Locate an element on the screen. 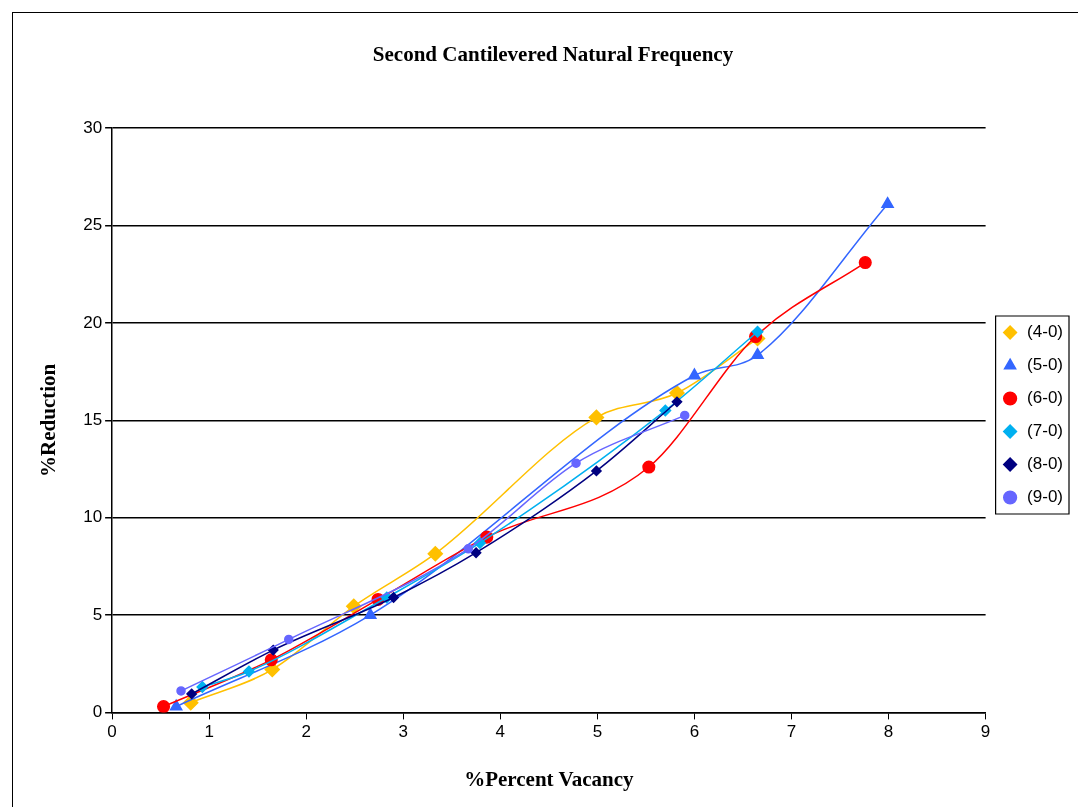 Image resolution: width=1078 pixels, height=807 pixels. x-axis-title: %Percent Vacancy is located at coordinates (549, 778).